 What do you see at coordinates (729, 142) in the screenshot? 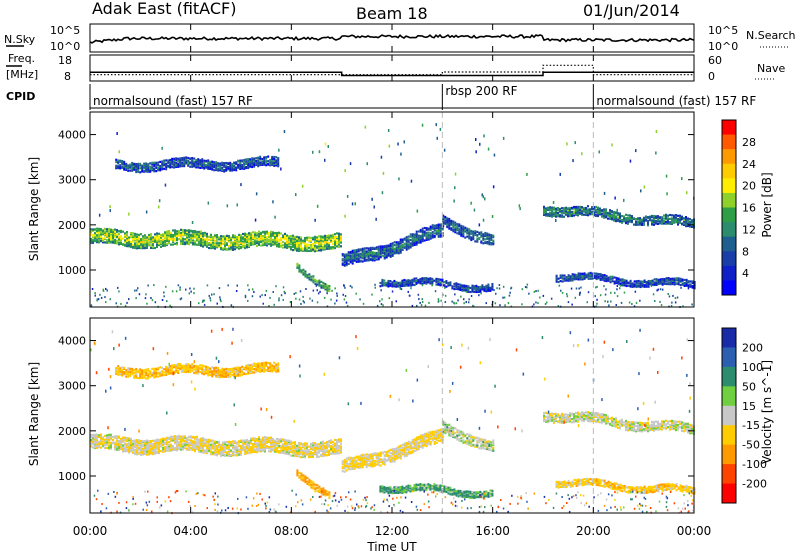
I see `colorbar-swatch` at bounding box center [729, 142].